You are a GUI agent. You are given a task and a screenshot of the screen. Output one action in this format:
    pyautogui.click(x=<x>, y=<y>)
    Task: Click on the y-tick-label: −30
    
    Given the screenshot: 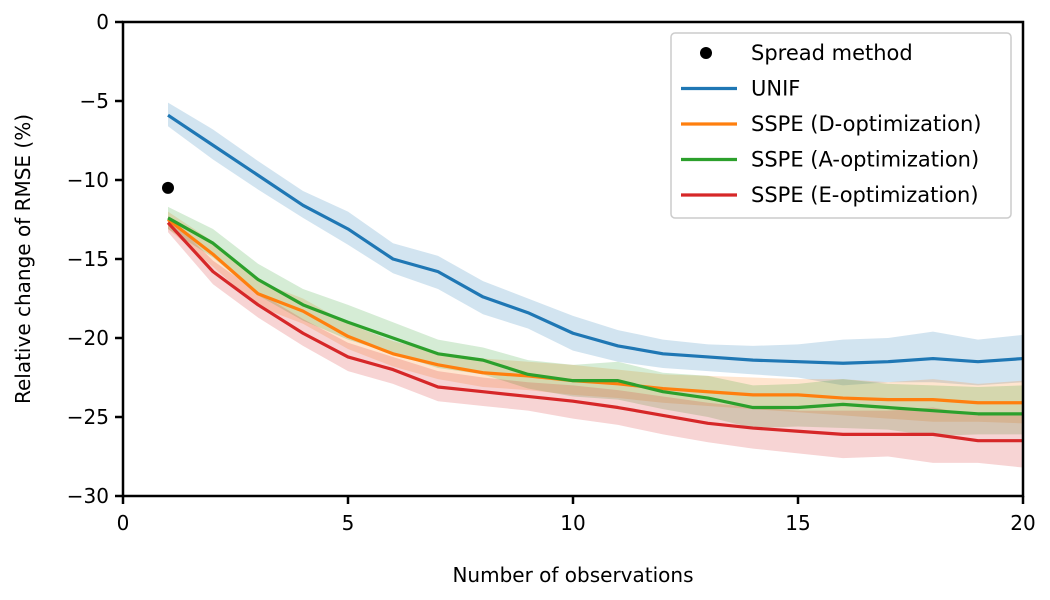 What is the action you would take?
    pyautogui.click(x=88, y=496)
    